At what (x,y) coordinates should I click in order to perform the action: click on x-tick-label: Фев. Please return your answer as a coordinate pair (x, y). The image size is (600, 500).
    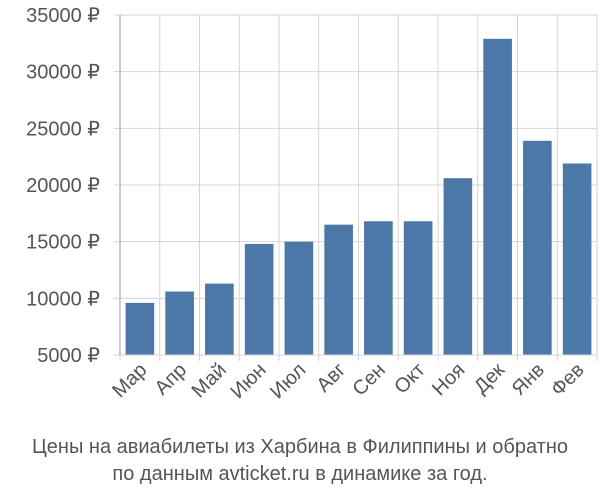
    Looking at the image, I should click on (568, 380).